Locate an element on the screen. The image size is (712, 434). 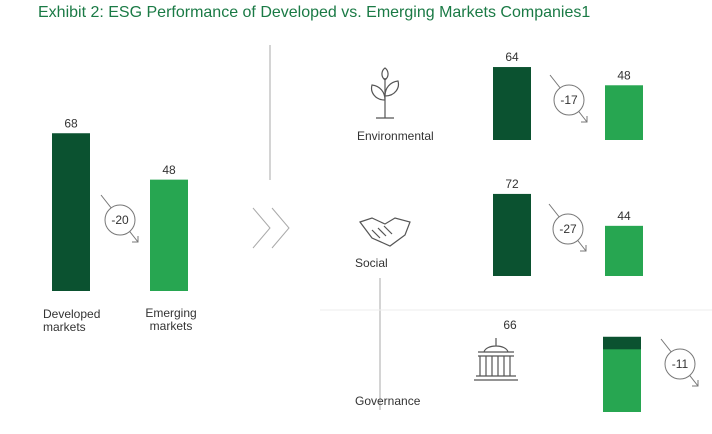
change-label: -20 is located at coordinates (120, 220).